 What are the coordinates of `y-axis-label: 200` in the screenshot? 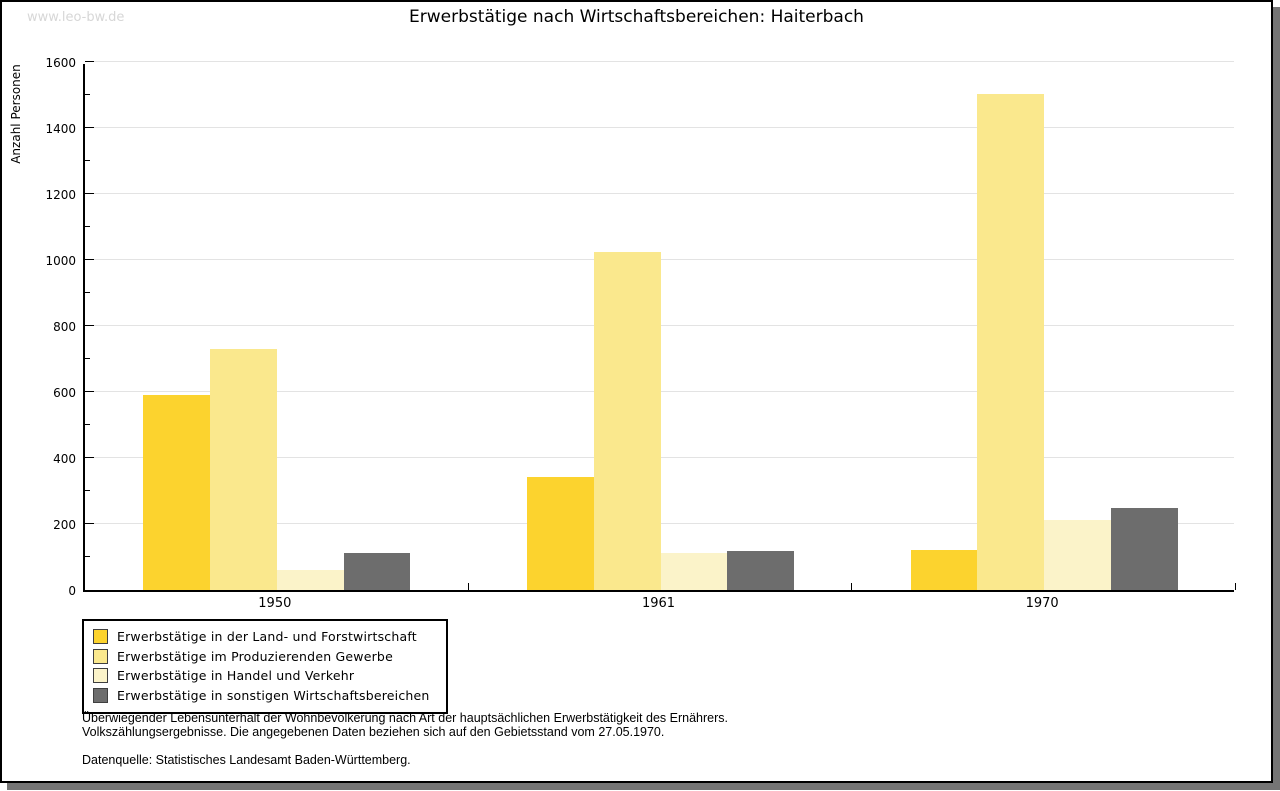 It's located at (64, 525).